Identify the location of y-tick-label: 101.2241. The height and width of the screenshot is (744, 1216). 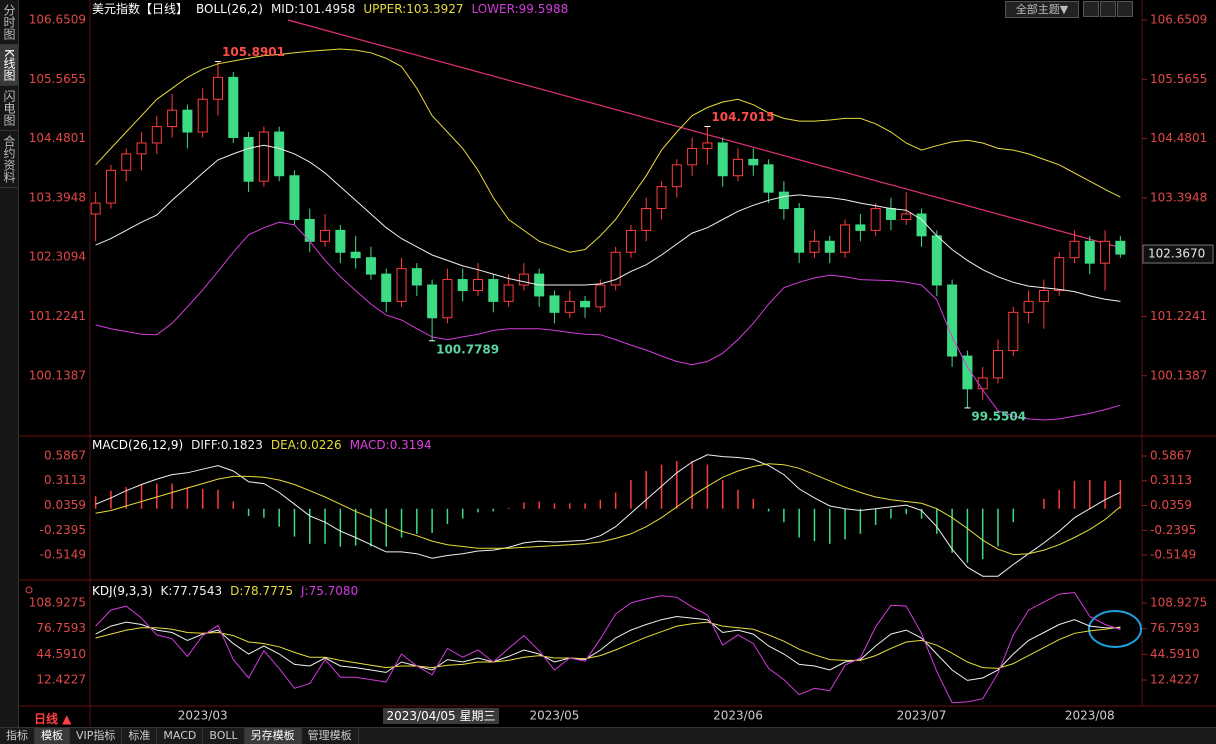
(1178, 316).